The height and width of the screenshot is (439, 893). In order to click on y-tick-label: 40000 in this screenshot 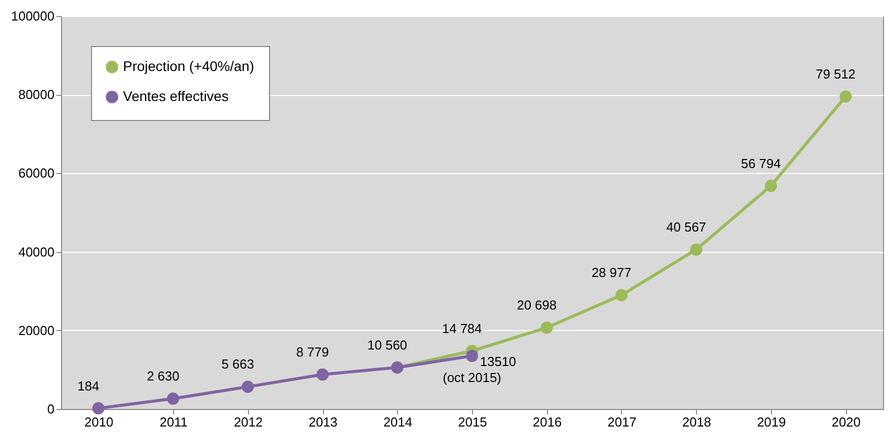, I will do `click(36, 252)`.